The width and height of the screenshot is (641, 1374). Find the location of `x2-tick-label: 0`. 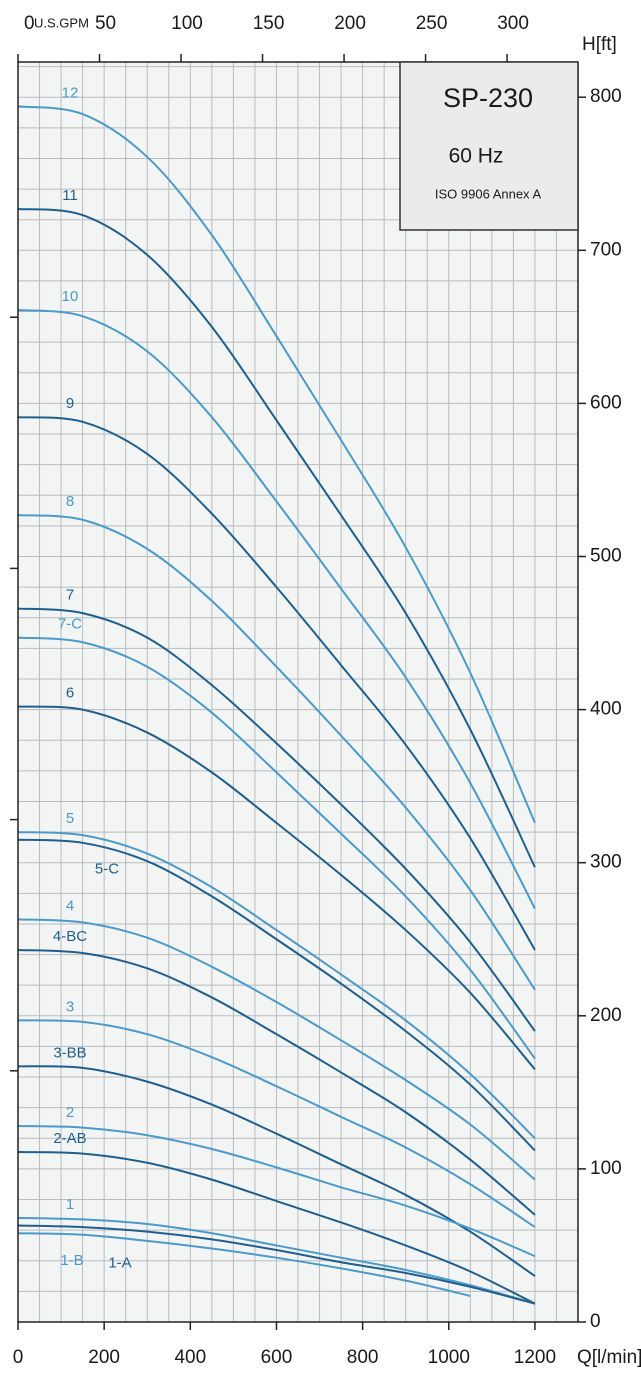

x2-tick-label: 0 is located at coordinates (29, 23).